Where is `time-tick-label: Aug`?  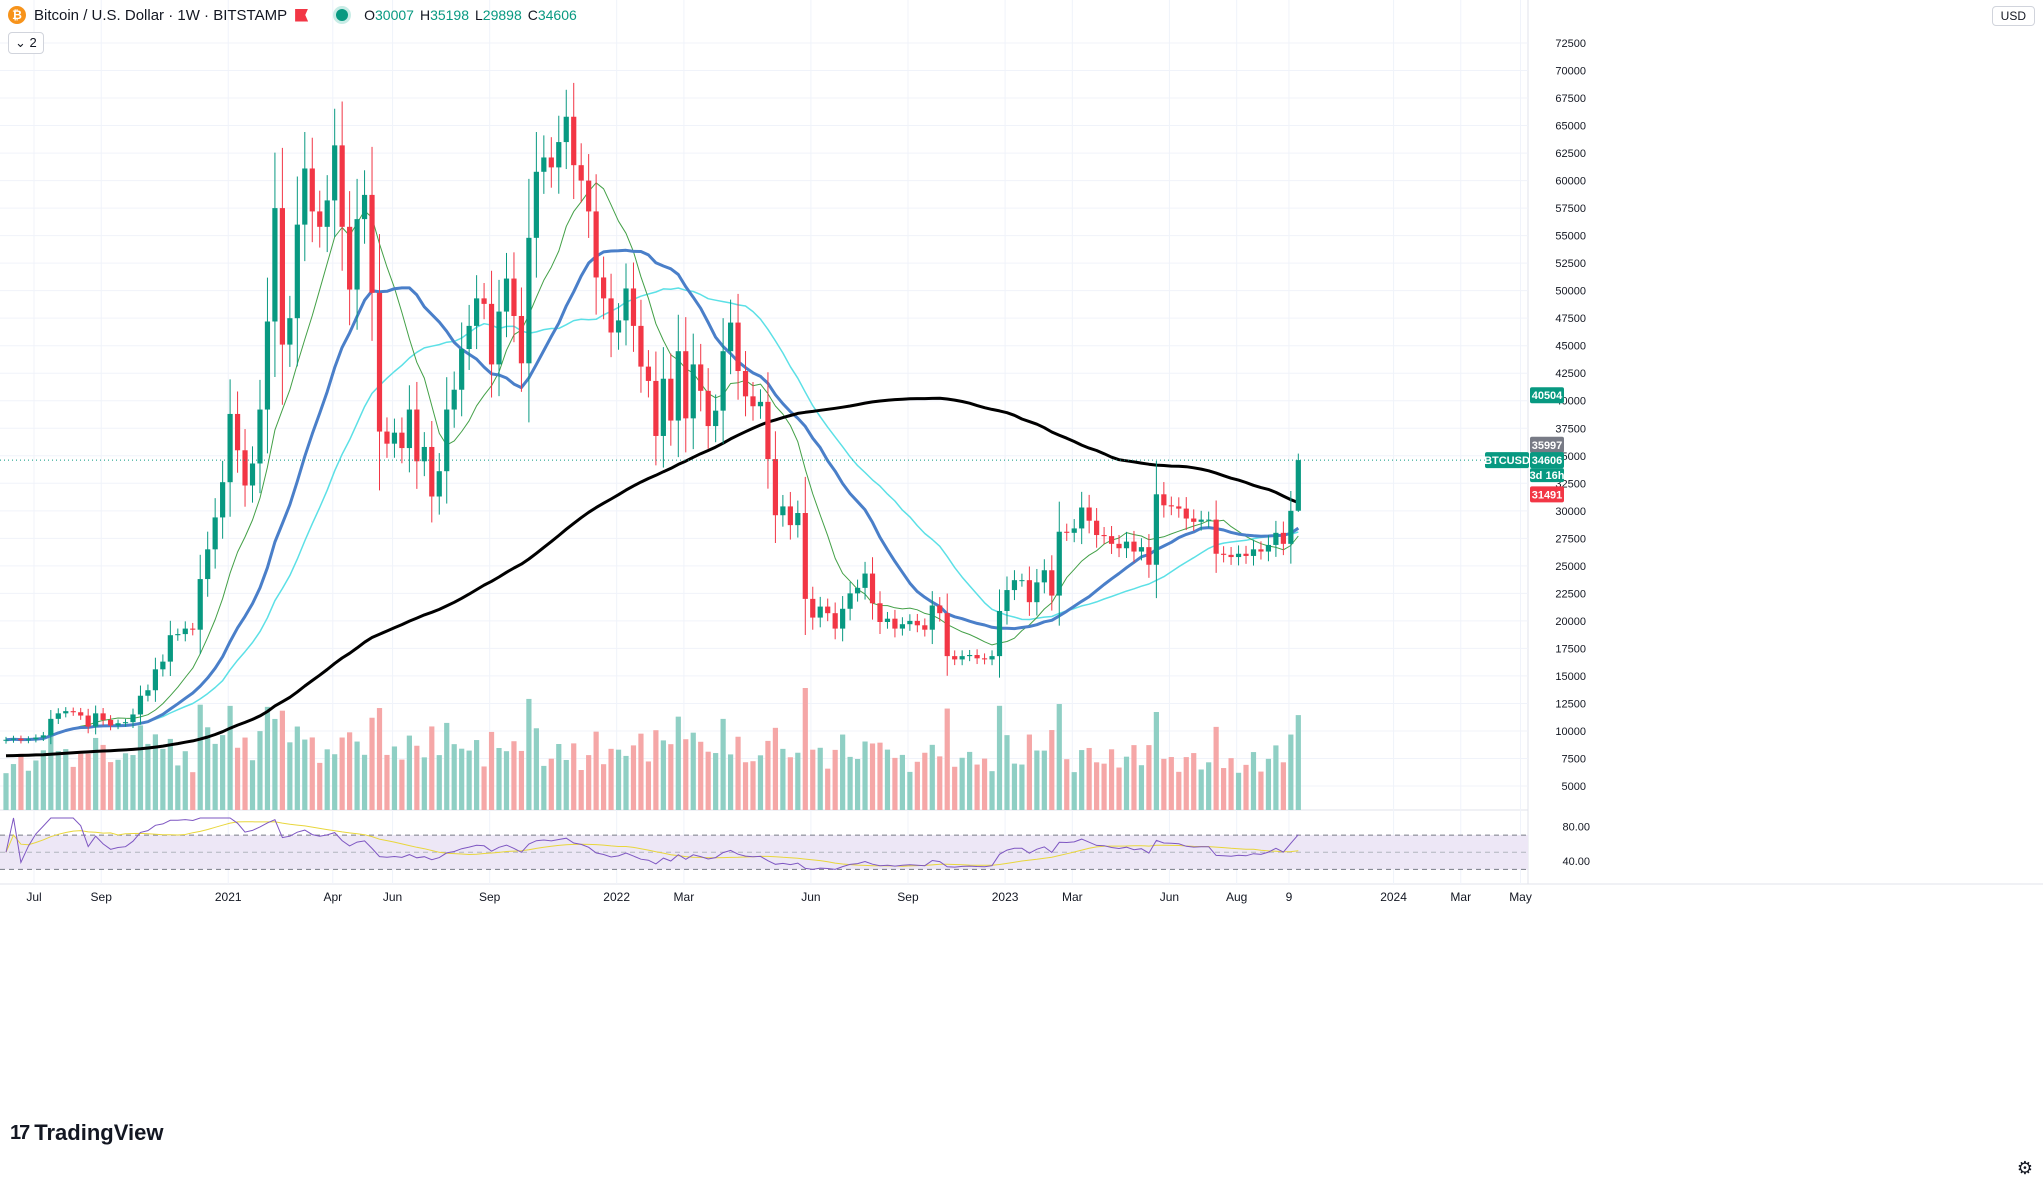 time-tick-label: Aug is located at coordinates (1236, 897).